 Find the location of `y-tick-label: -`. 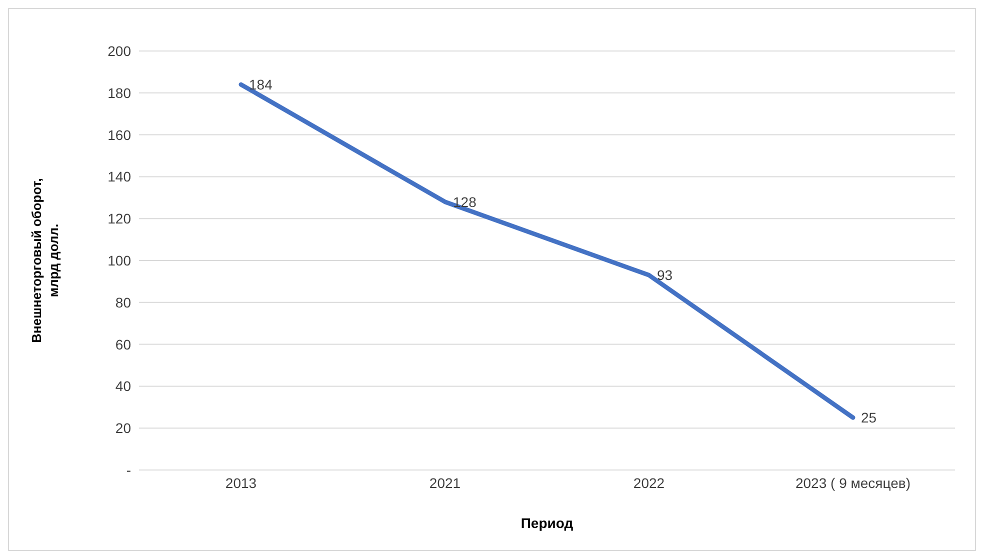

y-tick-label: - is located at coordinates (129, 470).